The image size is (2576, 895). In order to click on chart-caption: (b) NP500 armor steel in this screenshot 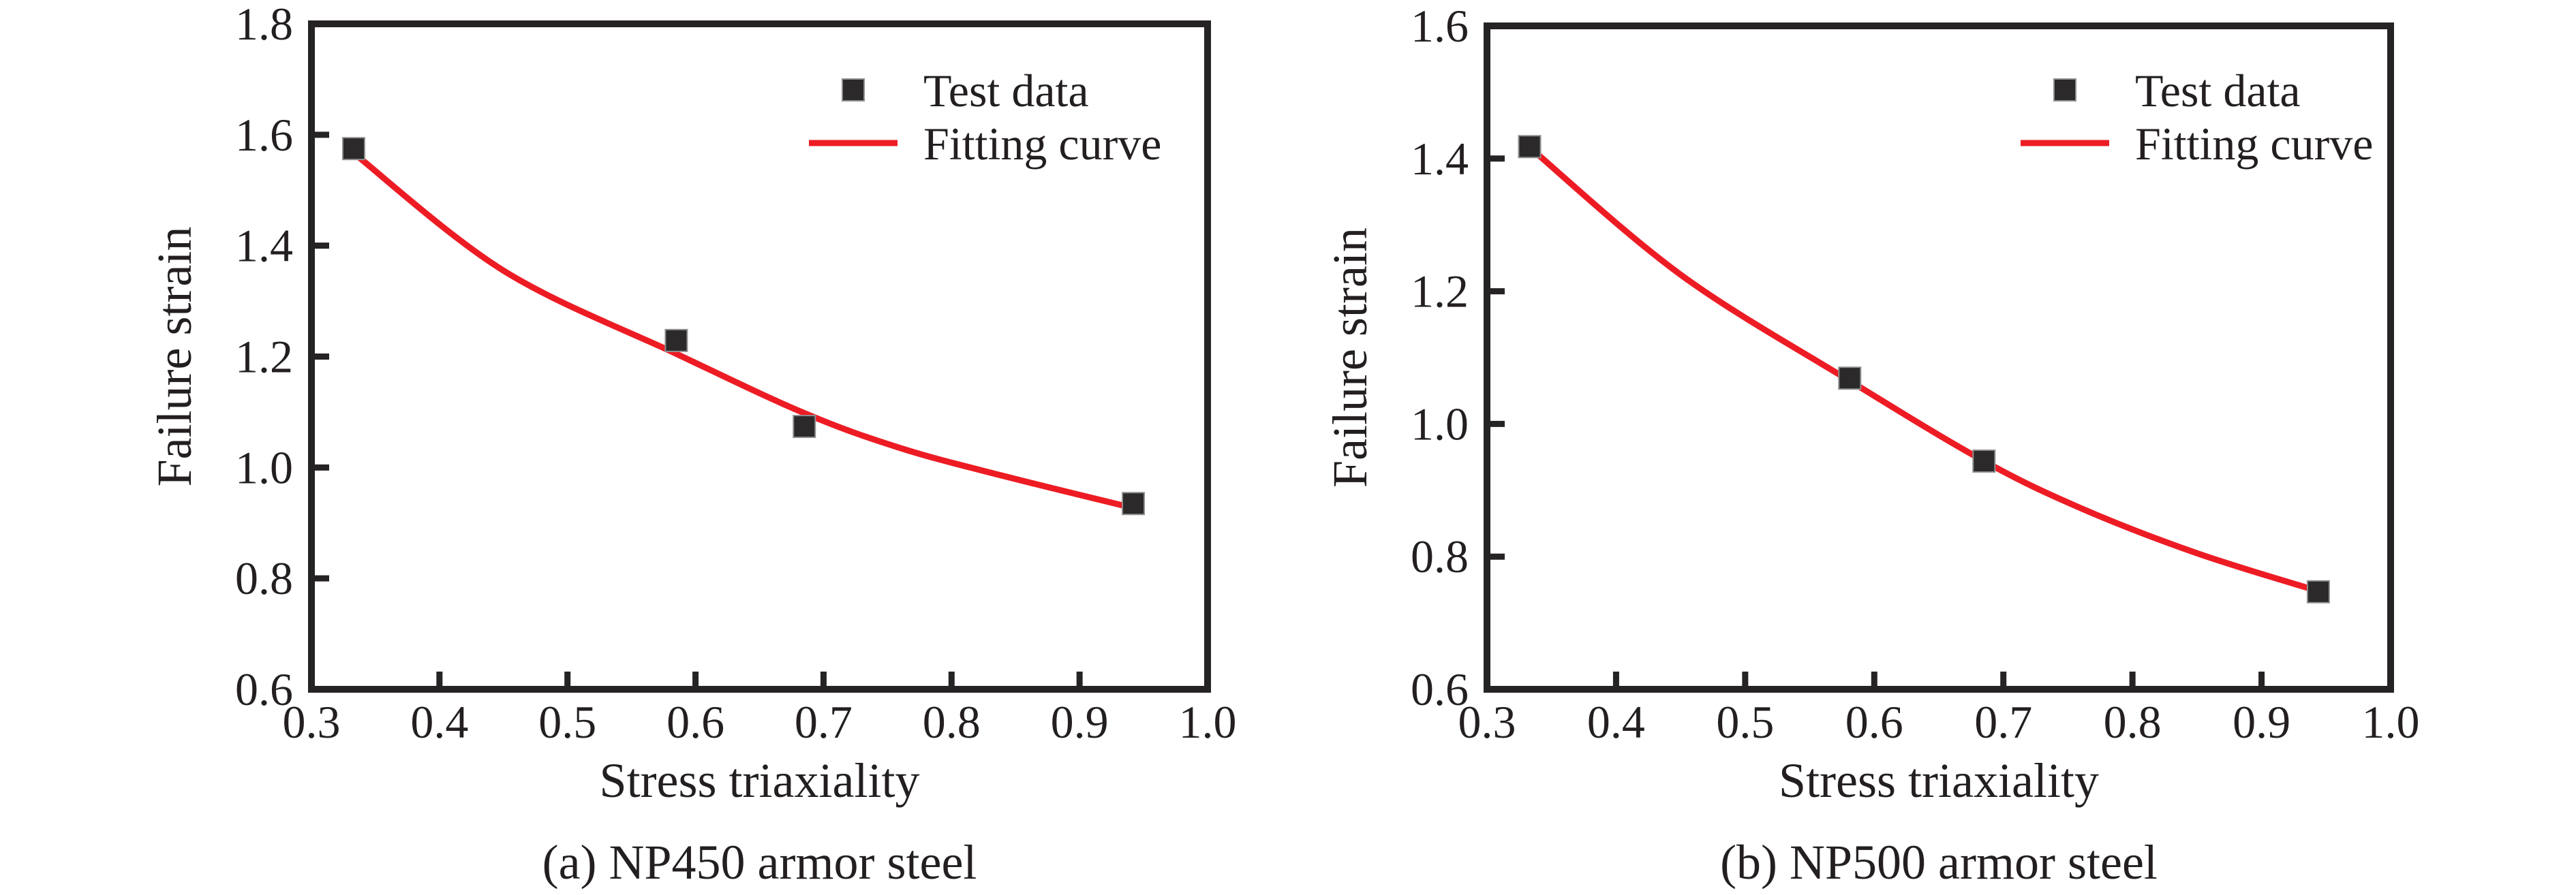, I will do `click(1939, 862)`.